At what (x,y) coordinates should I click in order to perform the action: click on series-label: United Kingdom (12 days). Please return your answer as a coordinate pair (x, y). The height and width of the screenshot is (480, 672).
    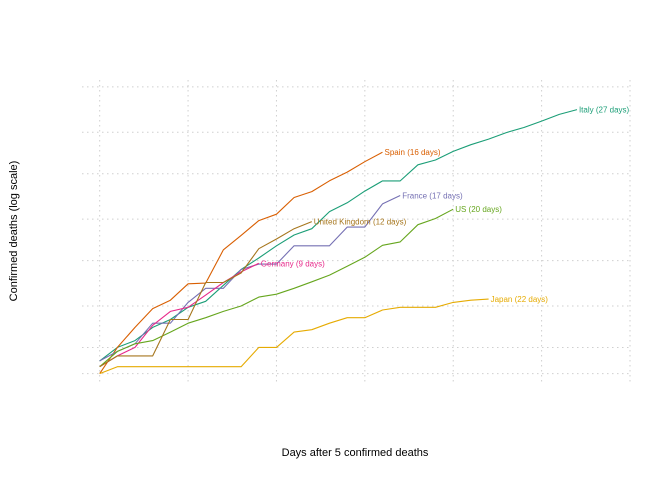
    Looking at the image, I should click on (360, 222).